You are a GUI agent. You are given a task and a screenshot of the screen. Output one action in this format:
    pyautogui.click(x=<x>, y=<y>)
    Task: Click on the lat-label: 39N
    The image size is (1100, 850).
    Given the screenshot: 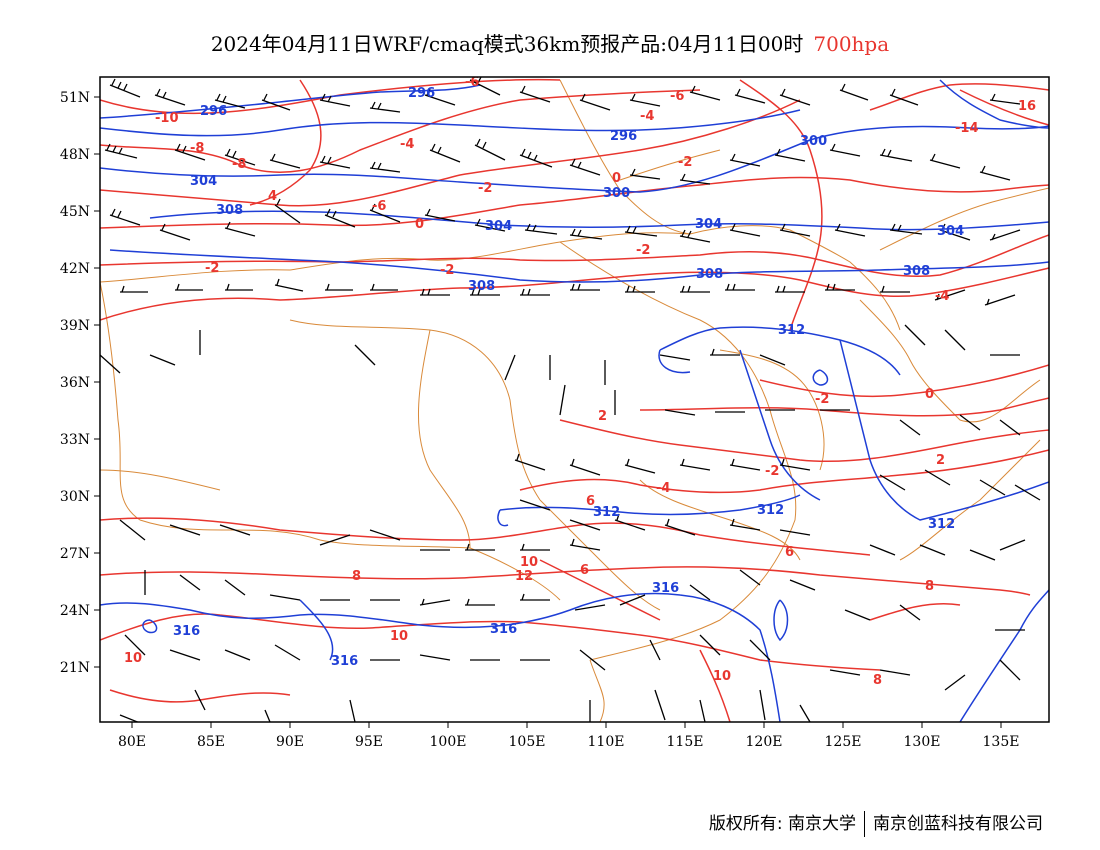 What is the action you would take?
    pyautogui.click(x=75, y=326)
    